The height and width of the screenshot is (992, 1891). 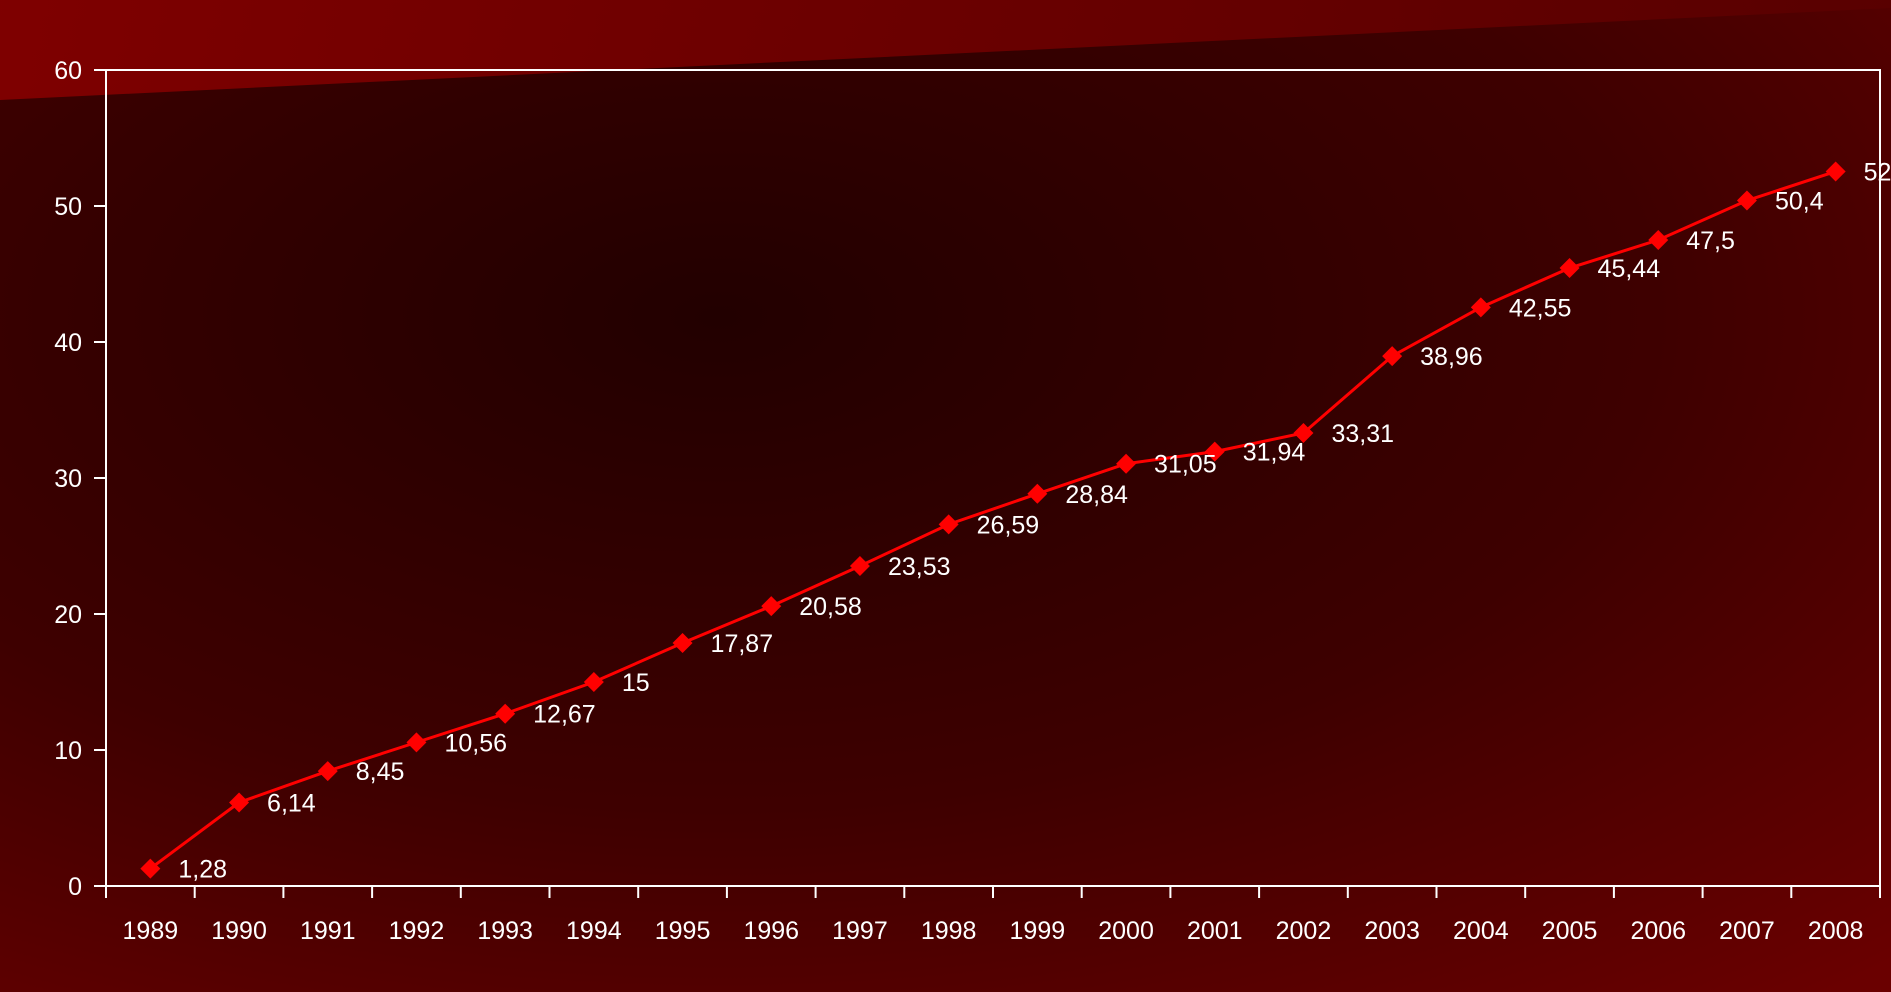 I want to click on data-label: 31,94, so click(x=1274, y=453).